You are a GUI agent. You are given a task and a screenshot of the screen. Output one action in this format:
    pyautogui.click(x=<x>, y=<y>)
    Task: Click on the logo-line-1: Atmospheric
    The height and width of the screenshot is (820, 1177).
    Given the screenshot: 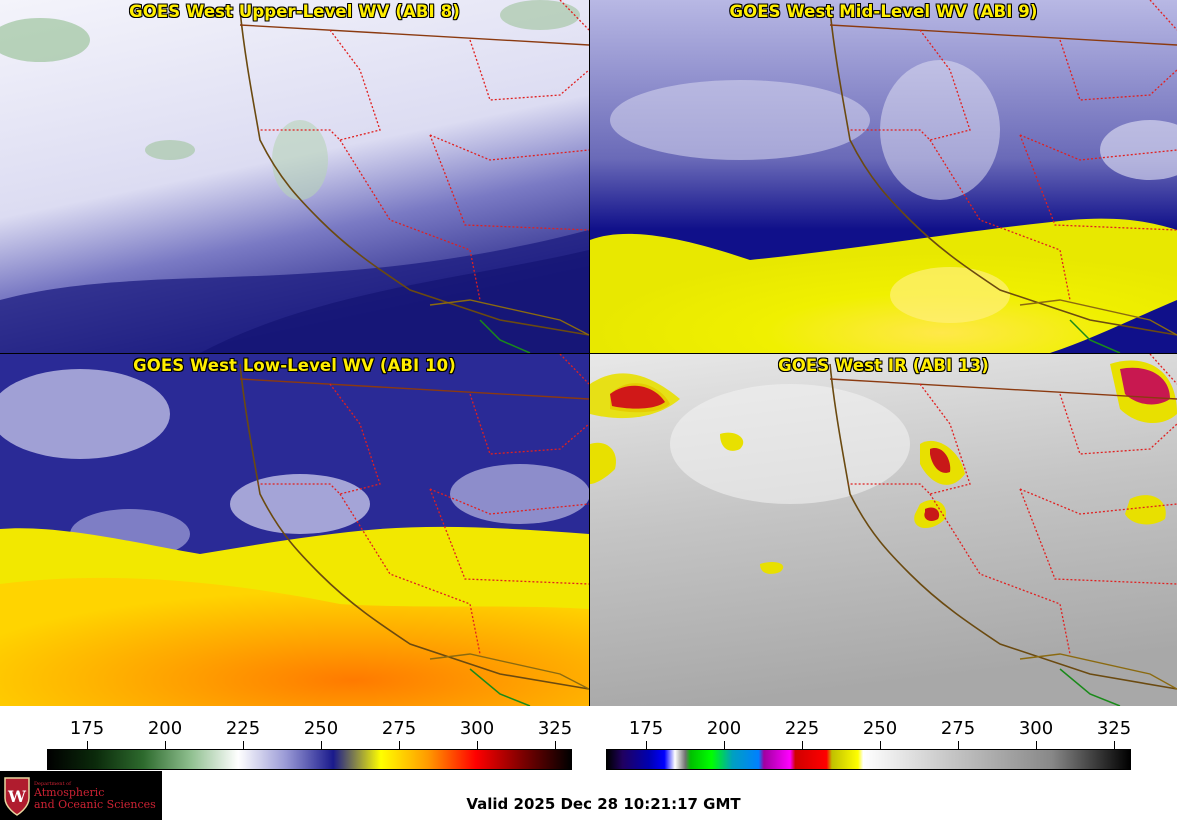 What is the action you would take?
    pyautogui.click(x=69, y=792)
    